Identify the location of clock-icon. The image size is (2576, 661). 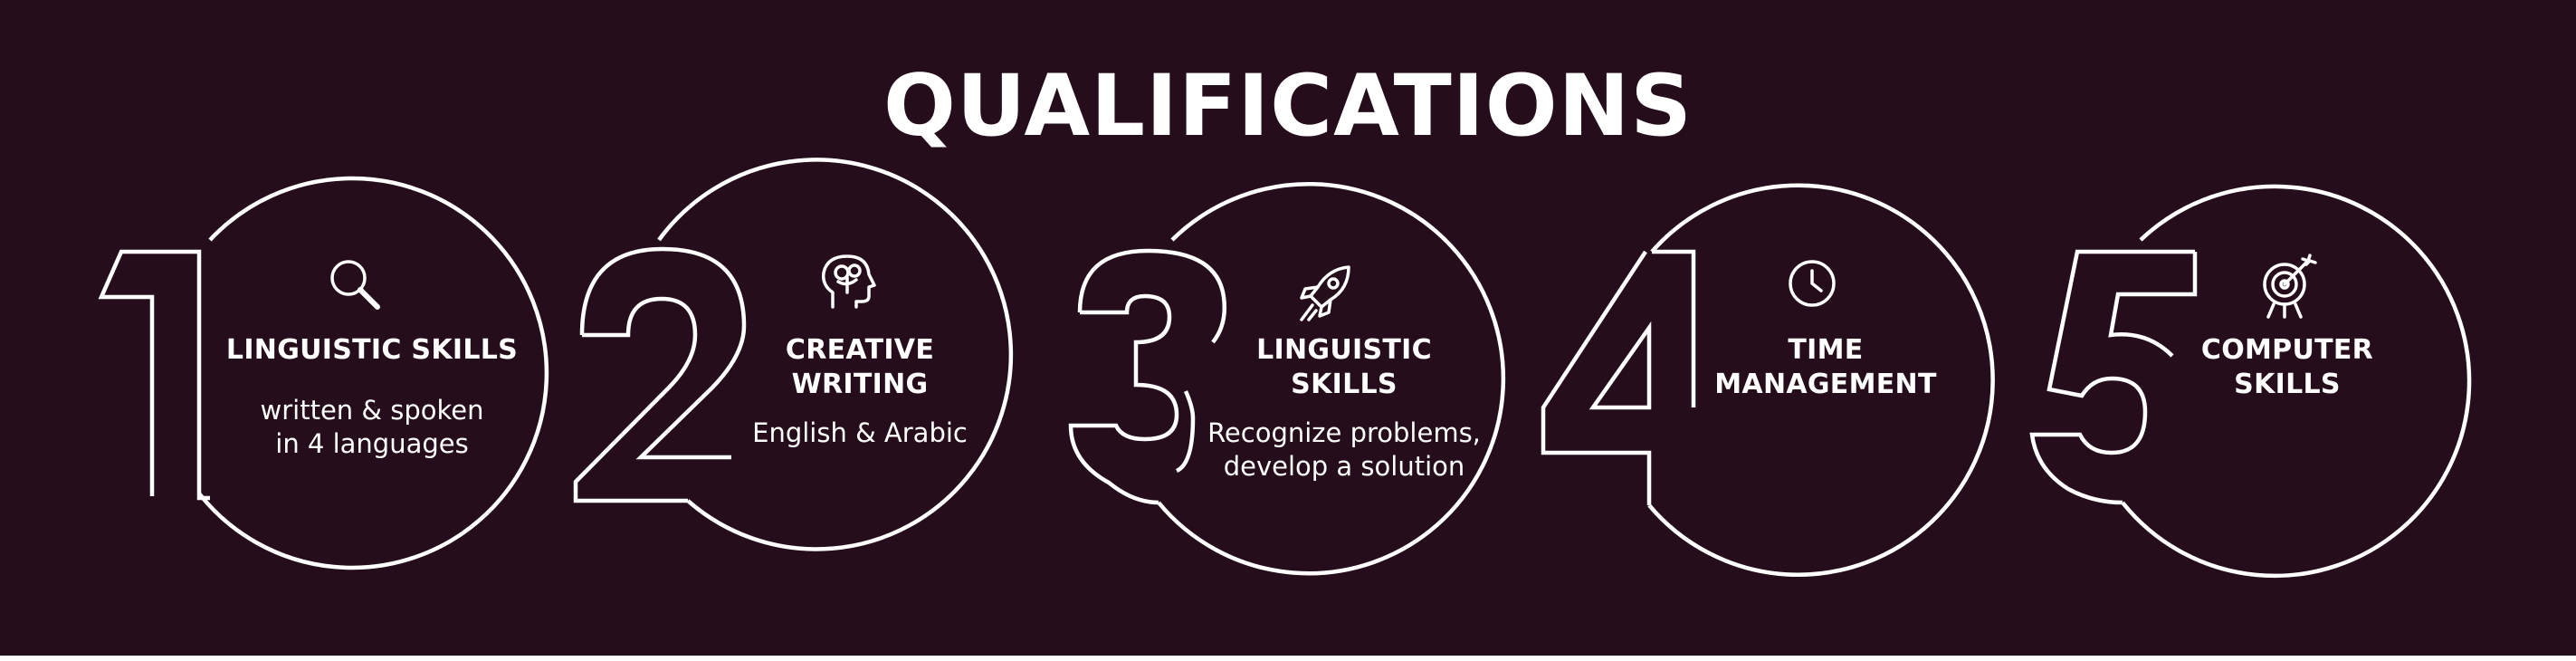
(1812, 285).